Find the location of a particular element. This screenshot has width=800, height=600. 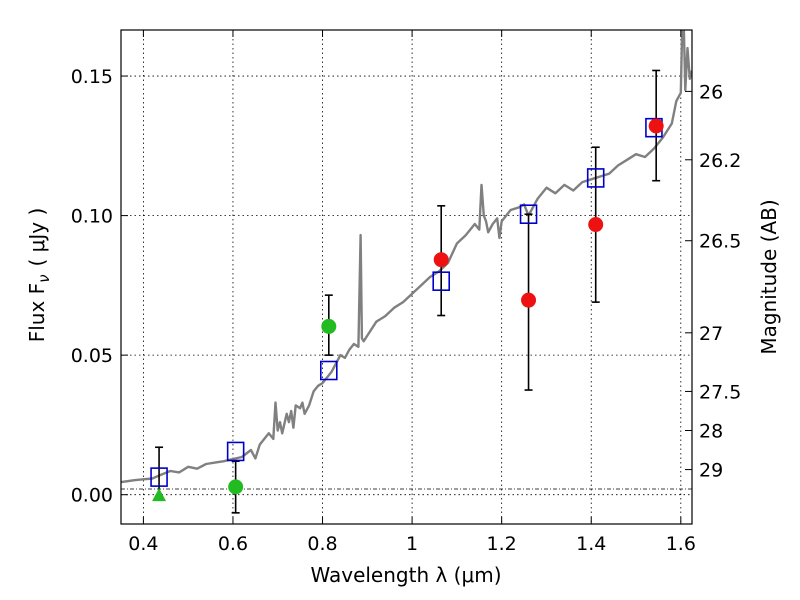

x-axis-title: Wavelength λ (μm) is located at coordinates (405, 575).